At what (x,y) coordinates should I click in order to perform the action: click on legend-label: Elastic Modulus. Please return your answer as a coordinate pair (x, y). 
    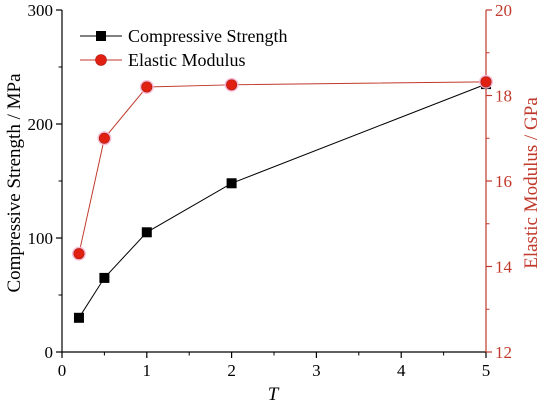
    Looking at the image, I should click on (187, 60).